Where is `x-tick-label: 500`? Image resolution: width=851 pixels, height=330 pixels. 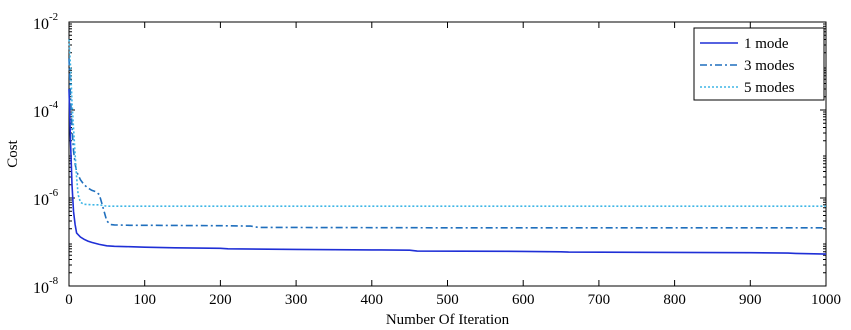
x-tick-label: 500 is located at coordinates (447, 300).